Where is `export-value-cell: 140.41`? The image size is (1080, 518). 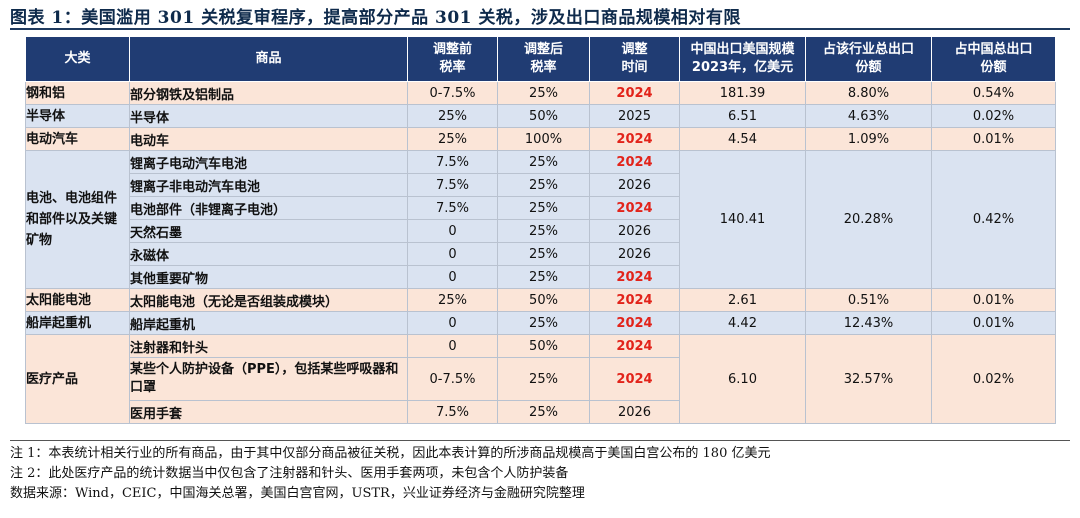 export-value-cell: 140.41 is located at coordinates (742, 219).